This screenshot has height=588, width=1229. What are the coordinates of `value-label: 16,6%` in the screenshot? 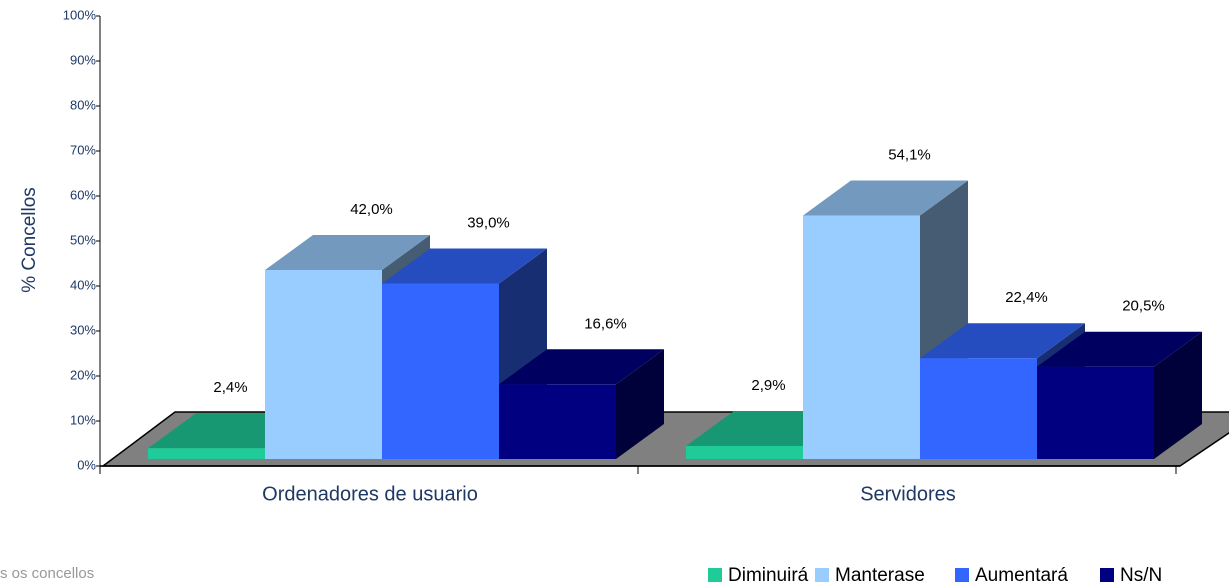 It's located at (605, 323).